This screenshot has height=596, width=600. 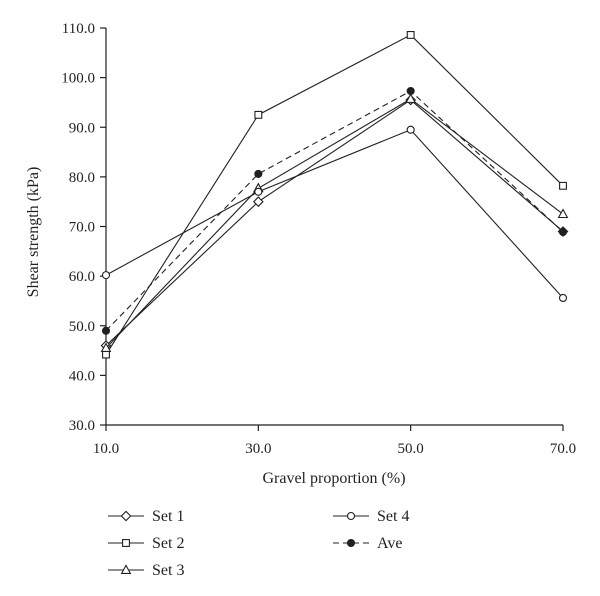 What do you see at coordinates (168, 570) in the screenshot?
I see `legend-label: Set 3` at bounding box center [168, 570].